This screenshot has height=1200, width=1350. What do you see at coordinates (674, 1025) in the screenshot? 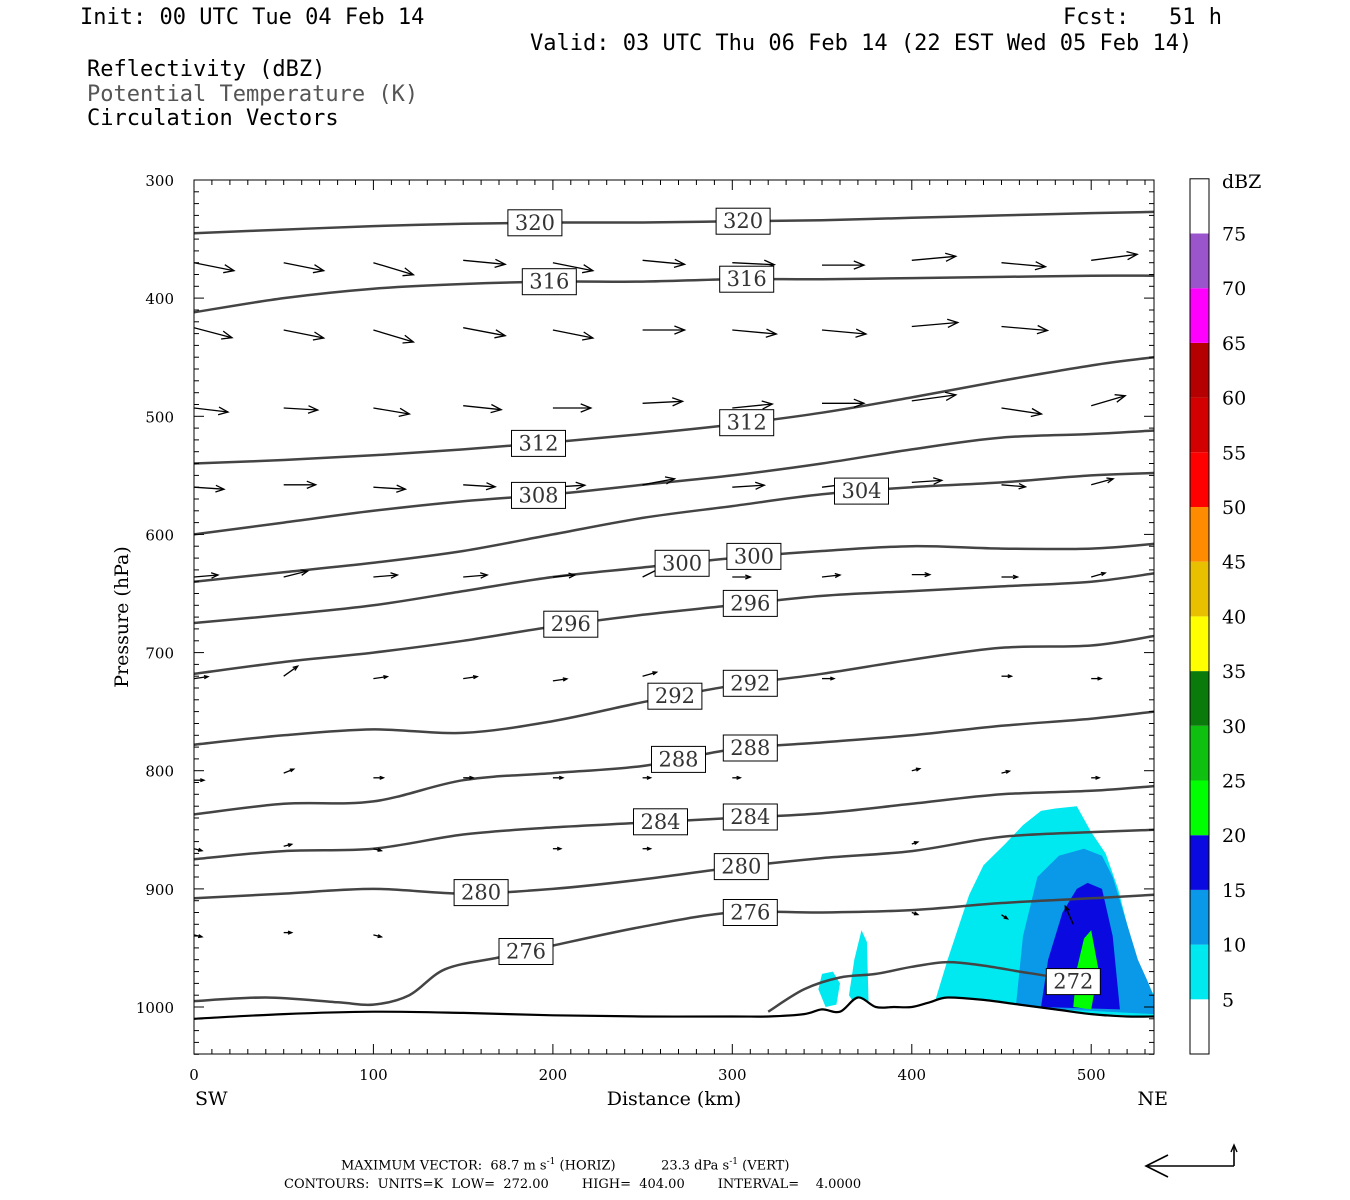
I see `terrain-fill` at bounding box center [674, 1025].